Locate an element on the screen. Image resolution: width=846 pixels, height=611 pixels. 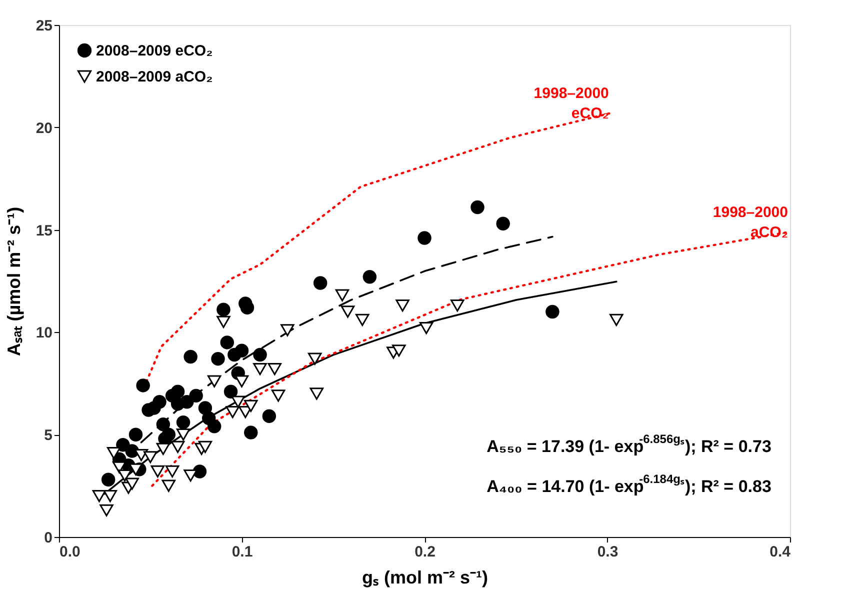
legend-label: 2008–2009 aCO₂ is located at coordinates (154, 77).